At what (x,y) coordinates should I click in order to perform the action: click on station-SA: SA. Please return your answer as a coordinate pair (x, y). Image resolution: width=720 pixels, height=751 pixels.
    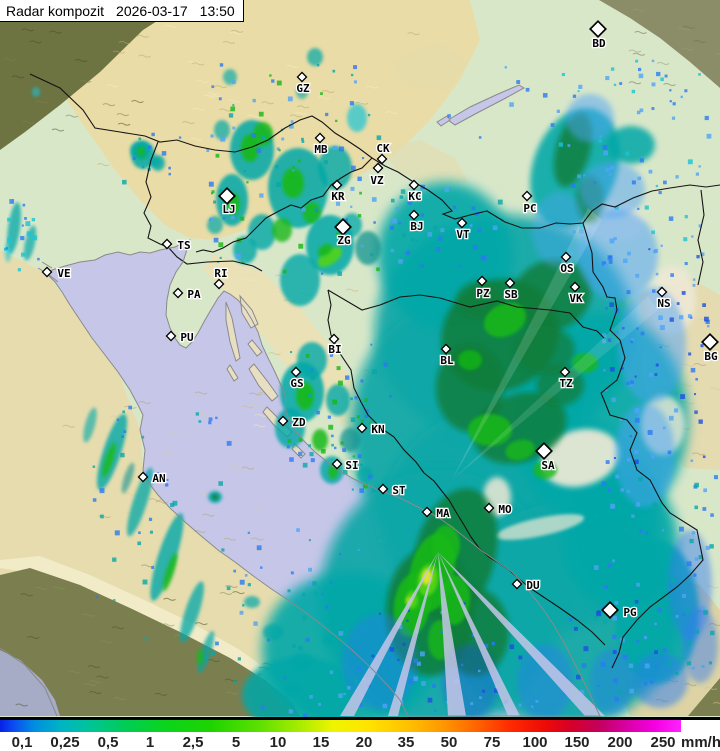
    Looking at the image, I should click on (545, 457).